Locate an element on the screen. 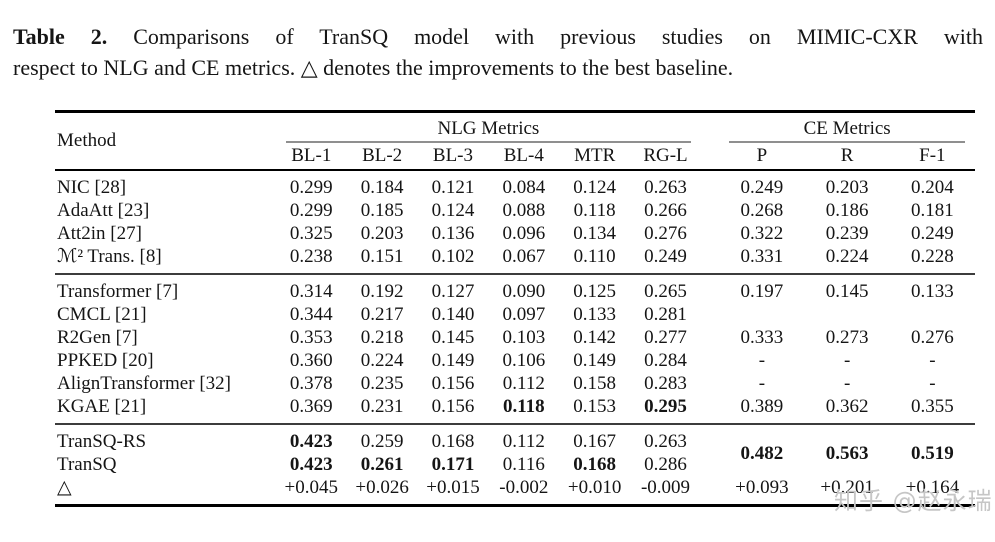 The image size is (995, 542). value-cell: 0.266 is located at coordinates (665, 210).